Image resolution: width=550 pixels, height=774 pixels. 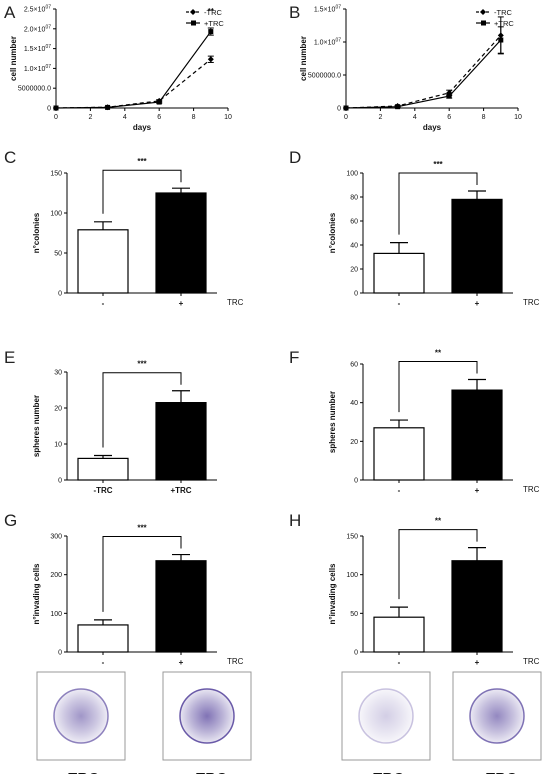 What do you see at coordinates (90, 117) in the screenshot?
I see `x-tick-label-A: 2` at bounding box center [90, 117].